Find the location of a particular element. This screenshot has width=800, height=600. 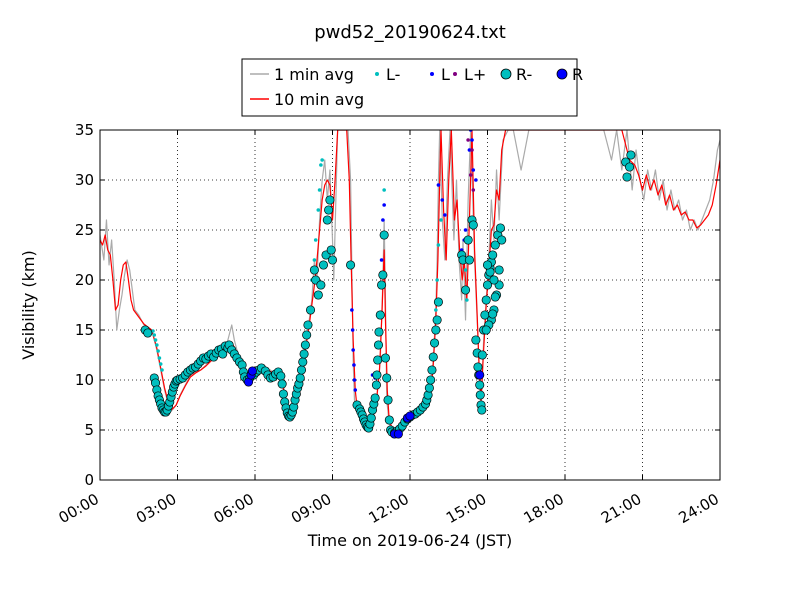

chart-title: pwd52_20190624.txt is located at coordinates (410, 32).